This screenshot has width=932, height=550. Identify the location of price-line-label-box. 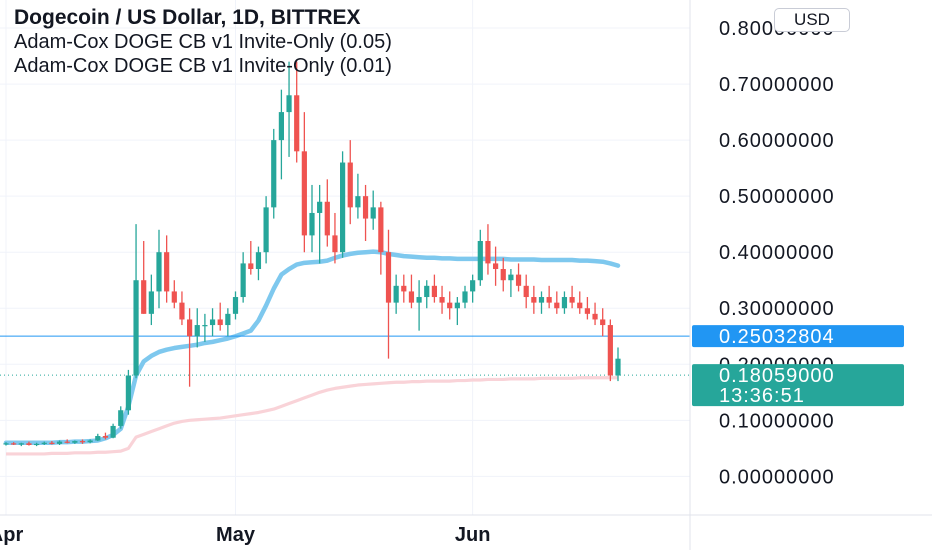
(798, 336).